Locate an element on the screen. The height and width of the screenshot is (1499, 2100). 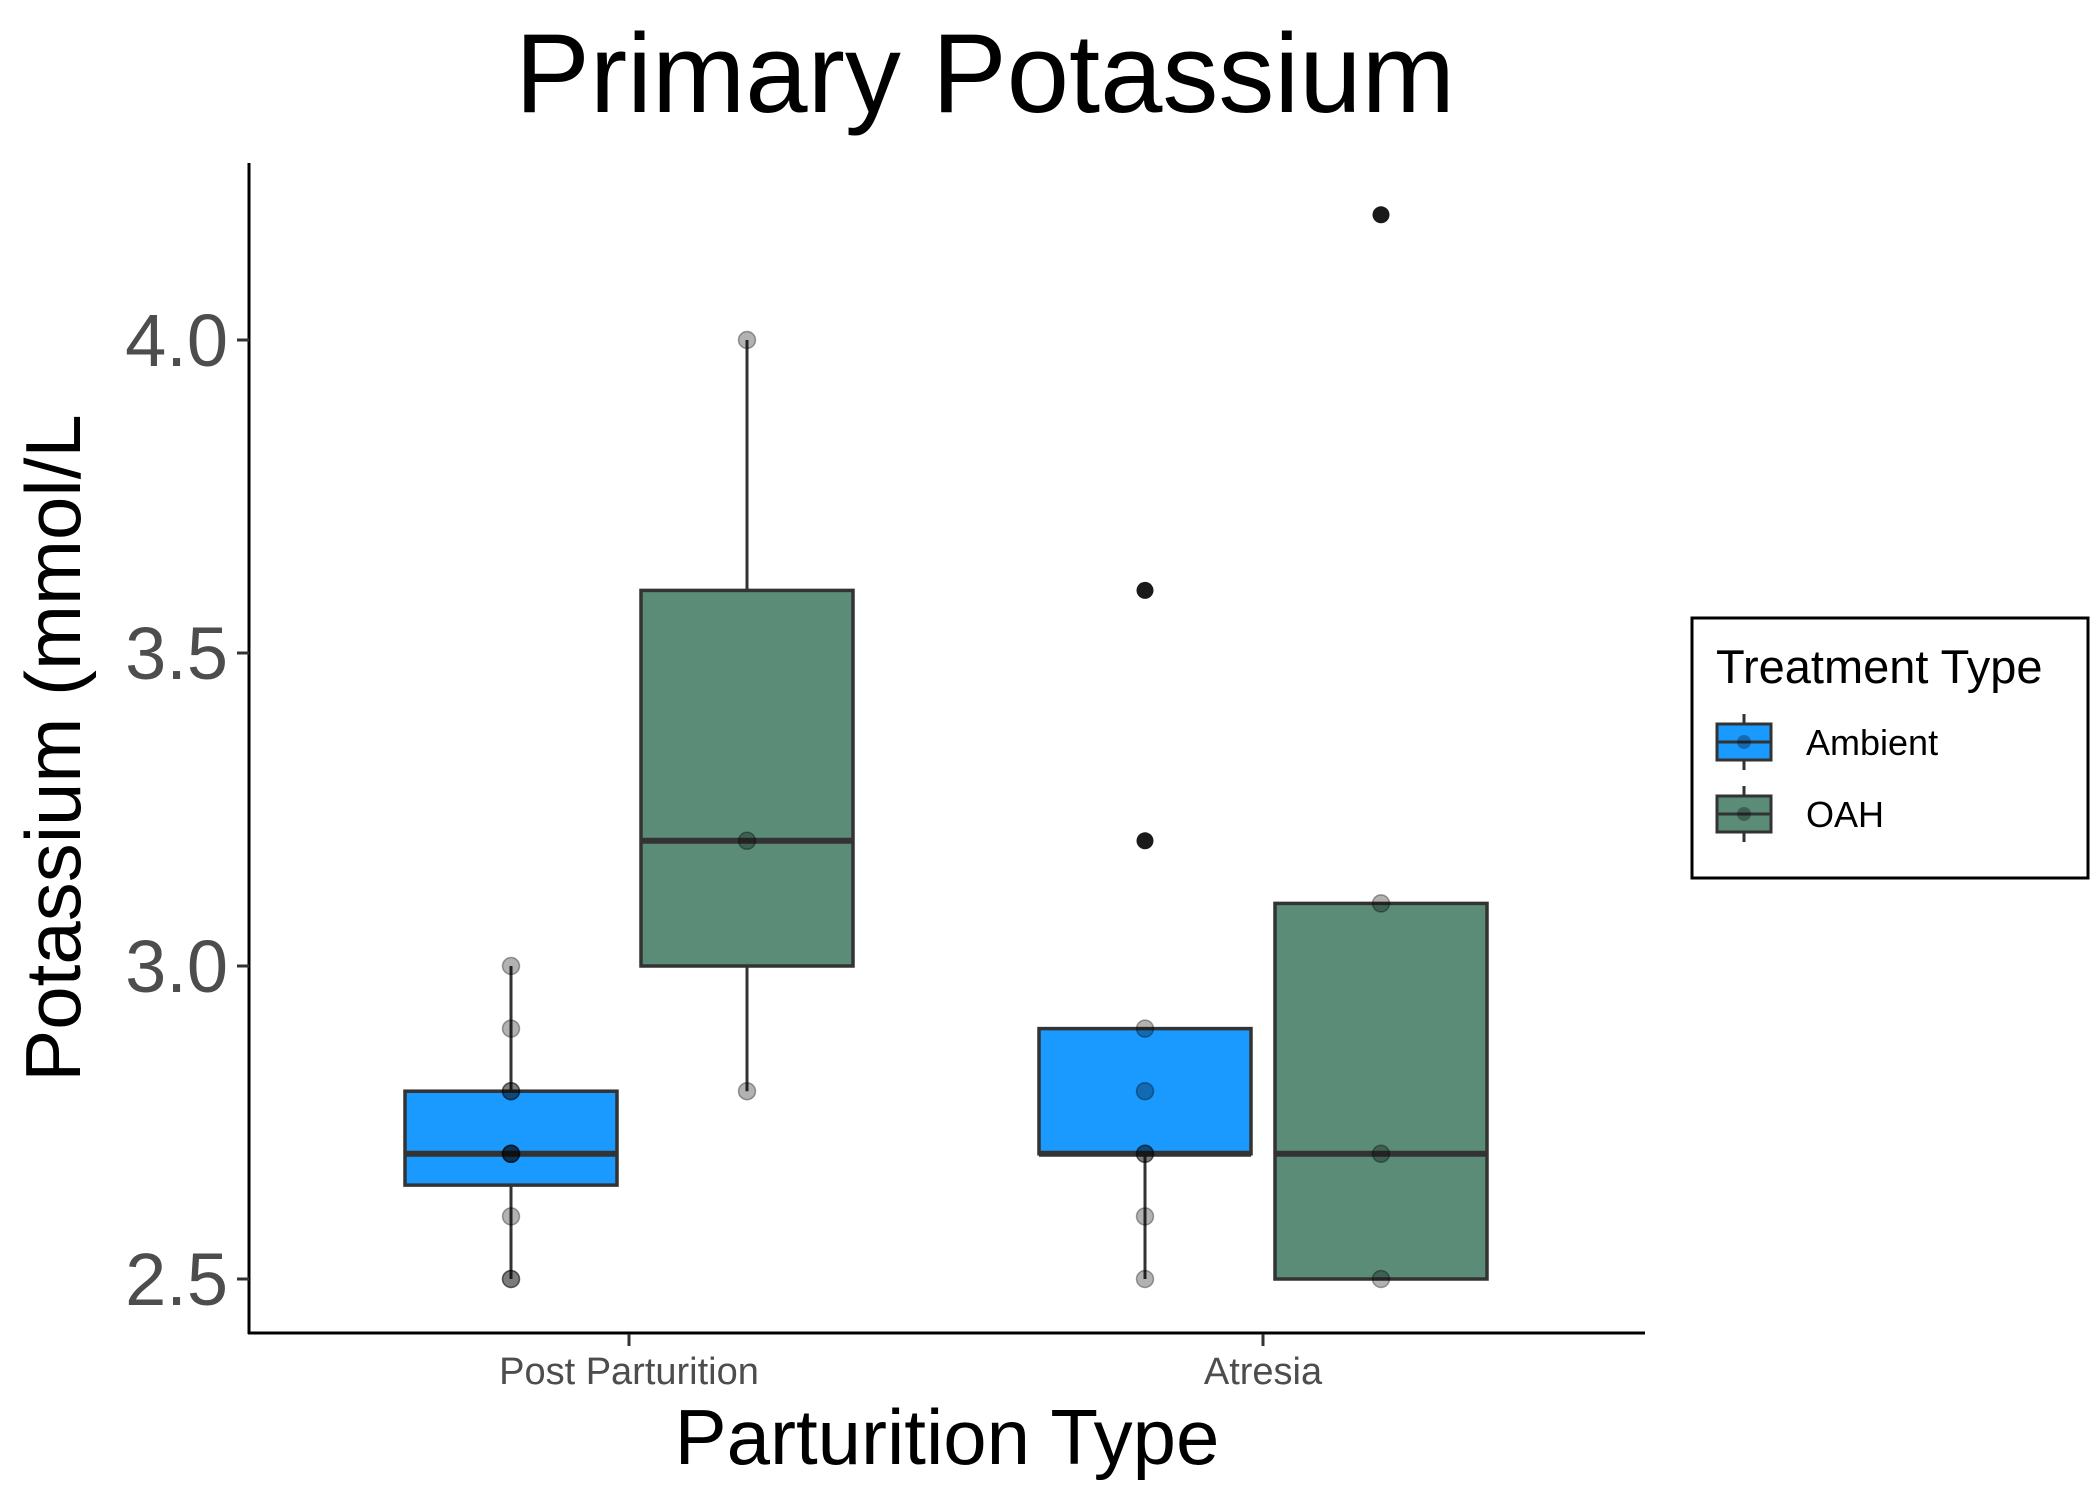
x-tick-label: Atresia is located at coordinates (1263, 1372).